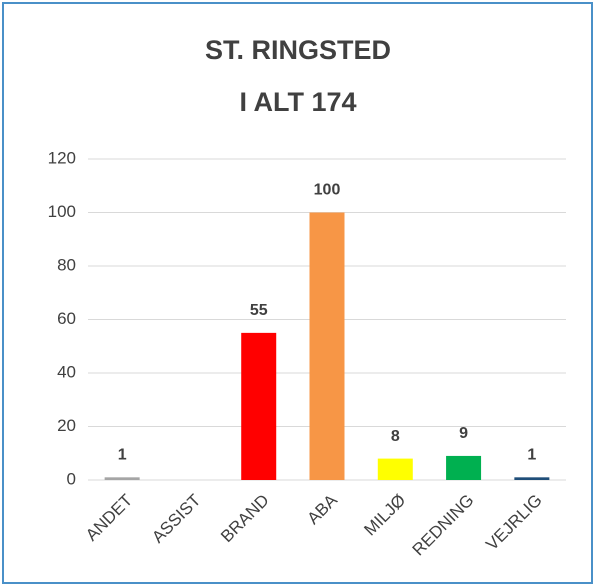 The height and width of the screenshot is (587, 596). Describe the element at coordinates (66, 264) in the screenshot. I see `y-tick-label: 80` at that location.